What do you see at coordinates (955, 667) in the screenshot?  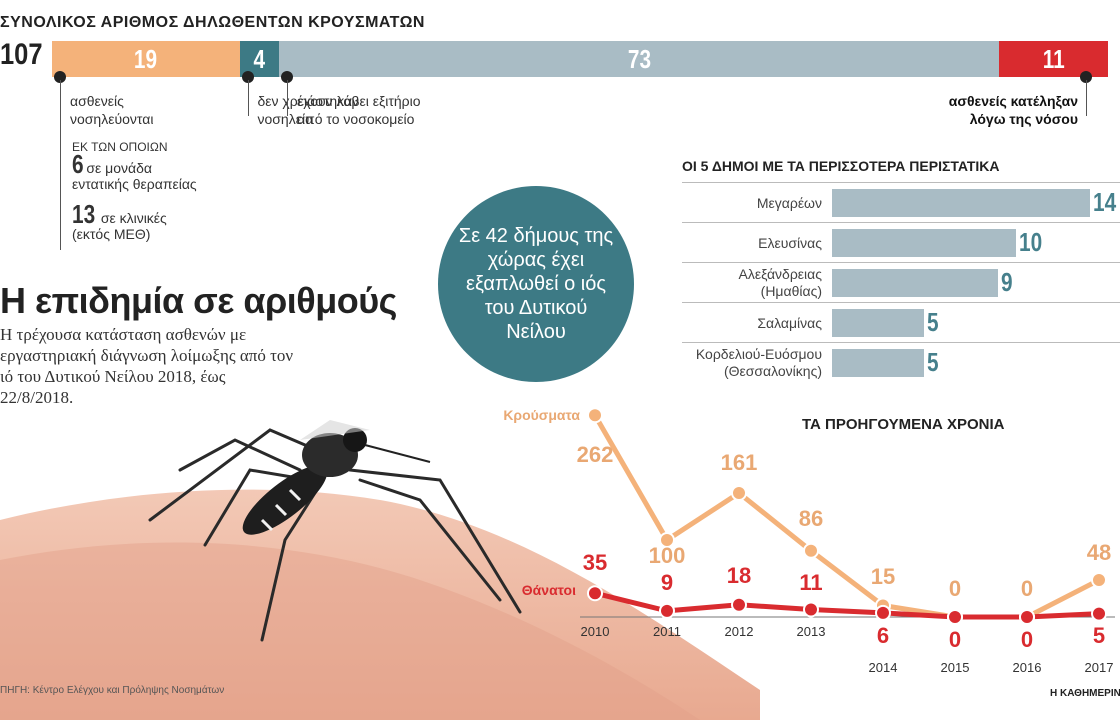 I see `x-tick-label: 2015` at bounding box center [955, 667].